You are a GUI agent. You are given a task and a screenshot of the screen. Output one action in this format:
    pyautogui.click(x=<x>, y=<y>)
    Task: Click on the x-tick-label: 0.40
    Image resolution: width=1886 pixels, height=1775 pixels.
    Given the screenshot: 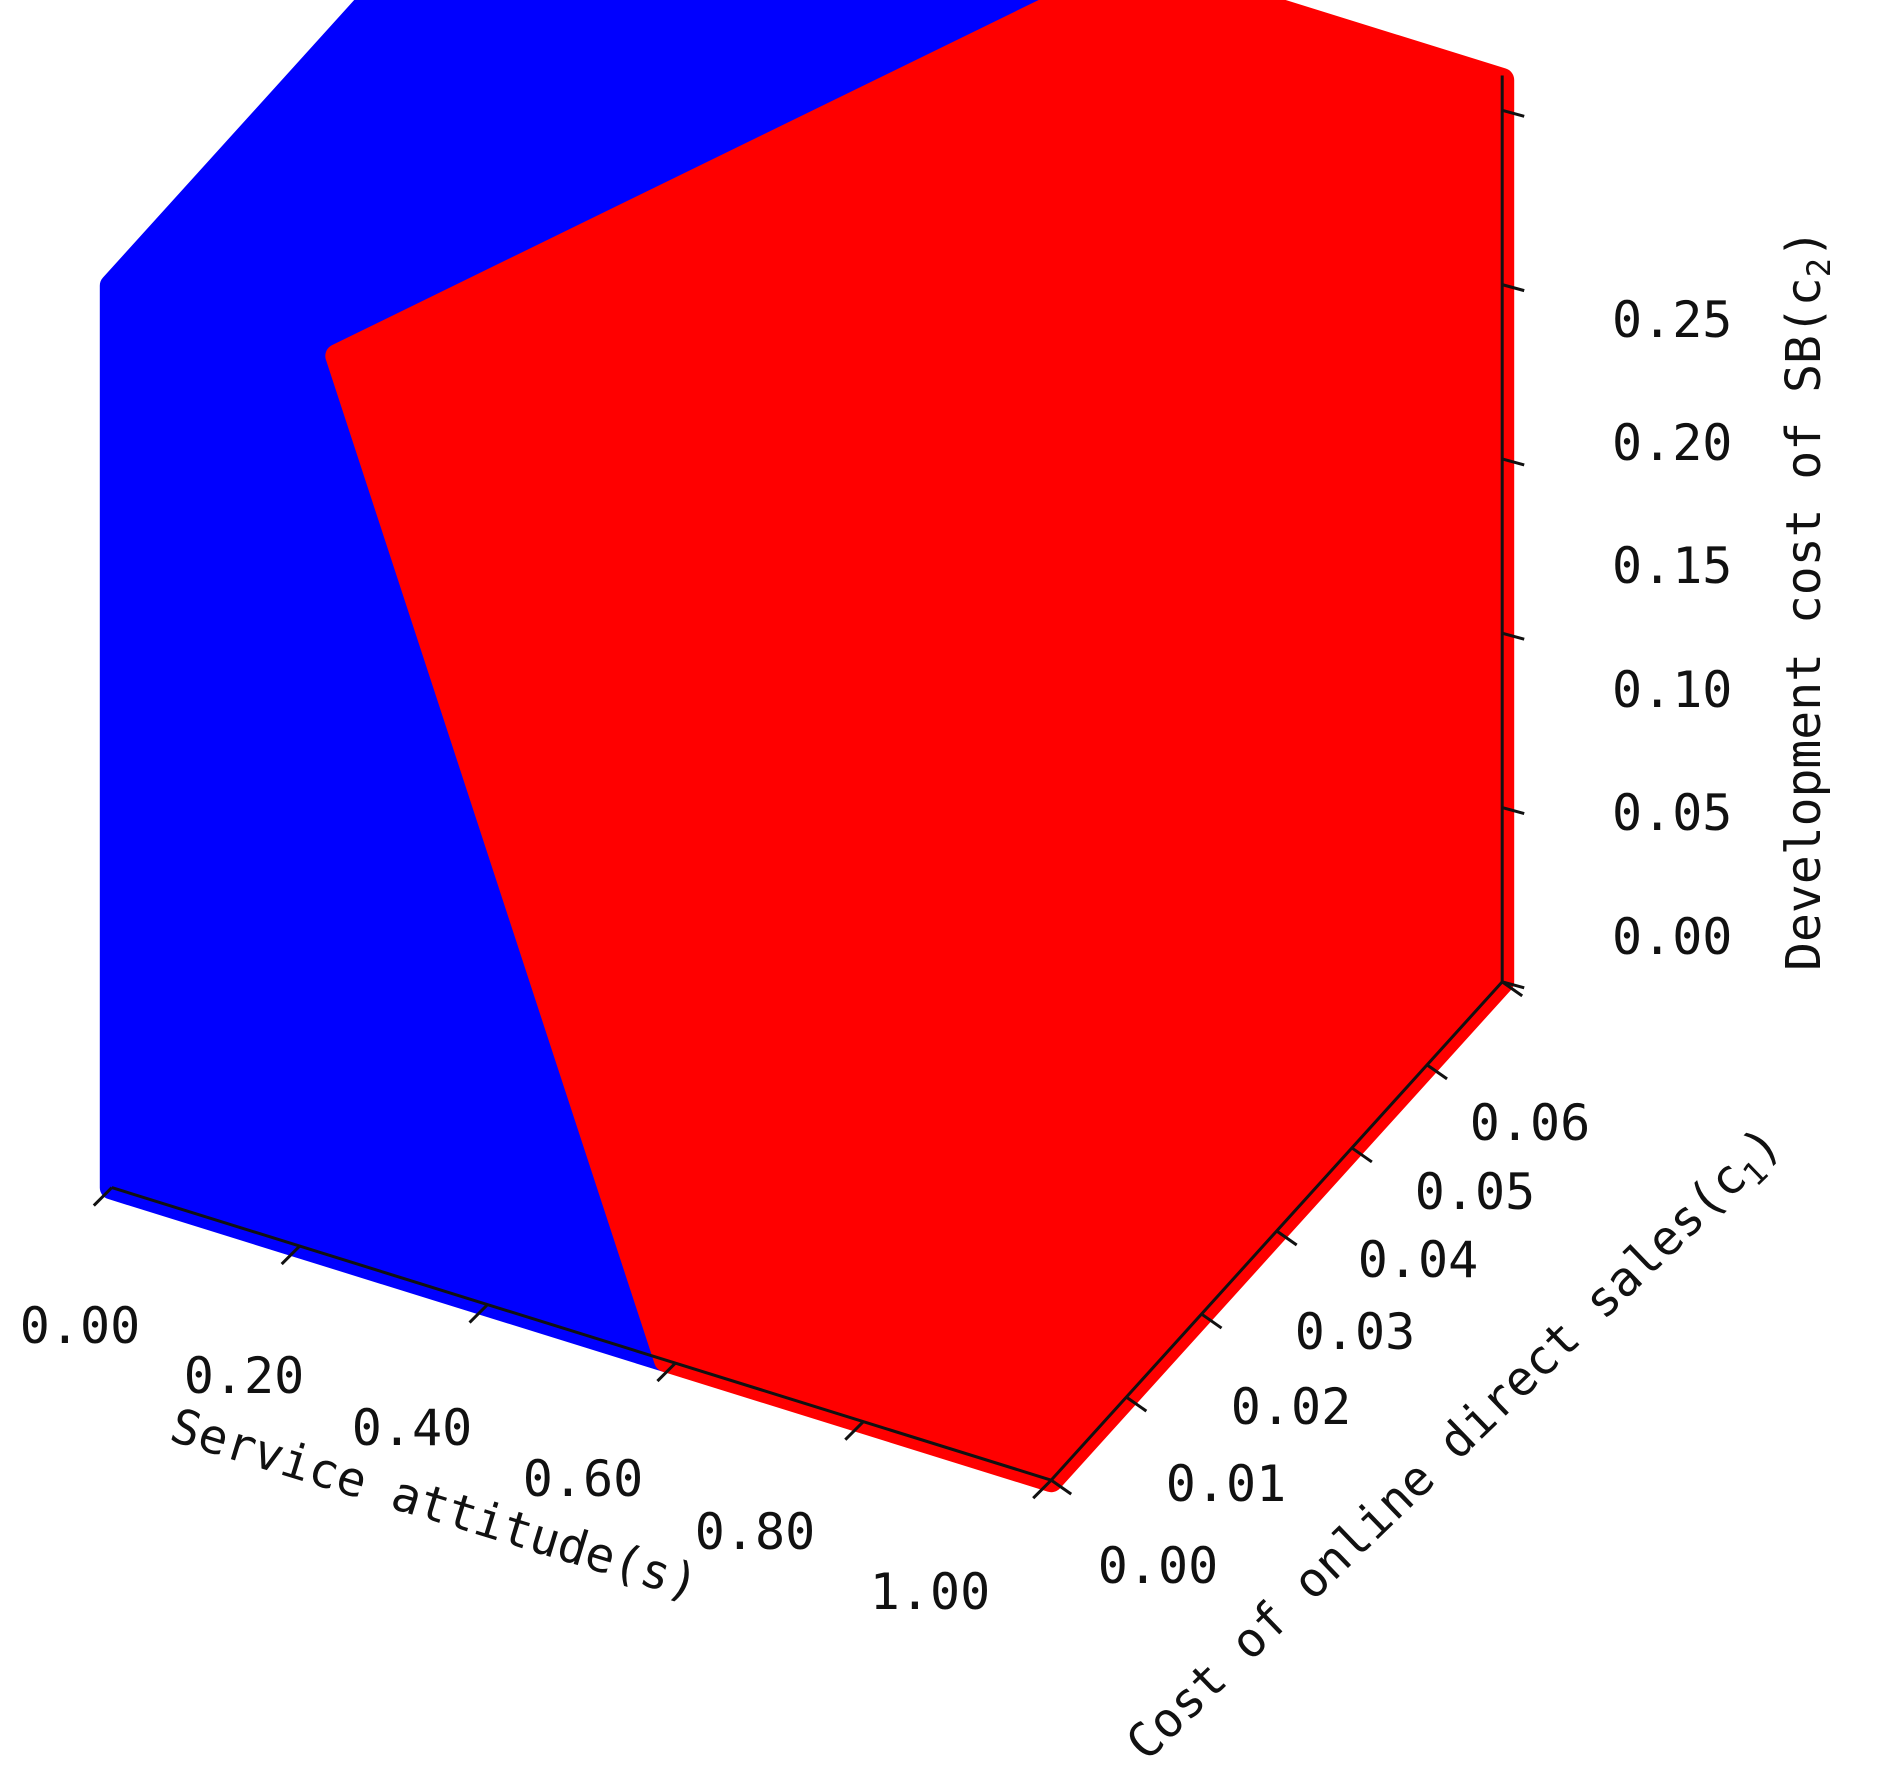 What is the action you would take?
    pyautogui.click(x=412, y=1428)
    